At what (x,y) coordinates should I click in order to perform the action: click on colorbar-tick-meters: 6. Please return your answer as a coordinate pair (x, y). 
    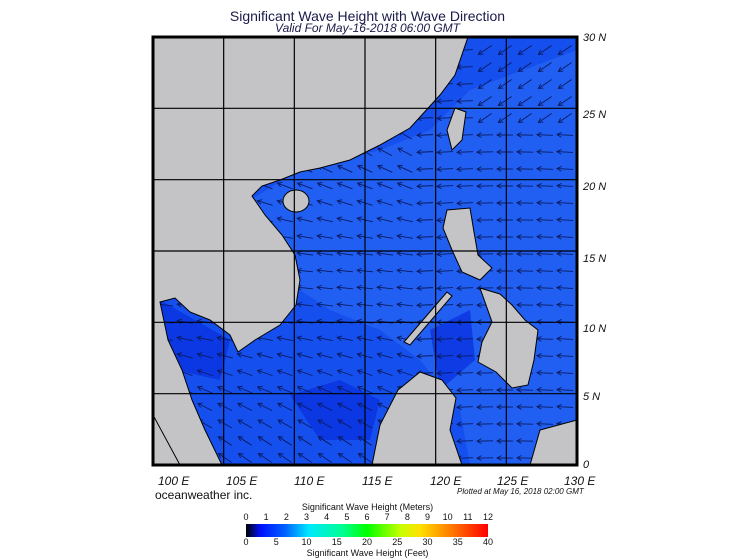
    Looking at the image, I should click on (367, 517).